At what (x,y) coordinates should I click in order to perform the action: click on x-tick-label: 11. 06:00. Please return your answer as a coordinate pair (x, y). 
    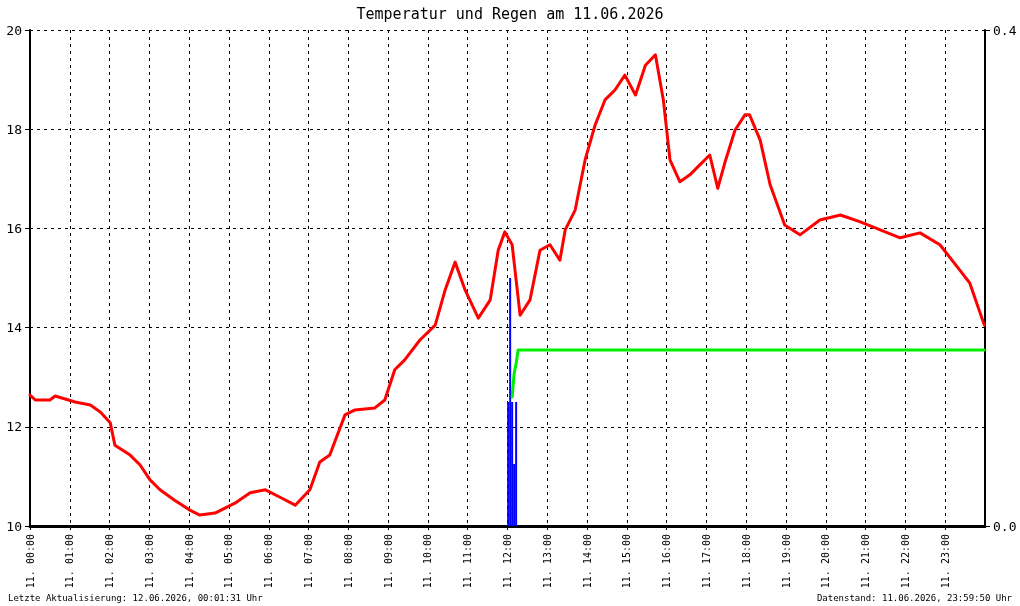
    Looking at the image, I should click on (269, 561).